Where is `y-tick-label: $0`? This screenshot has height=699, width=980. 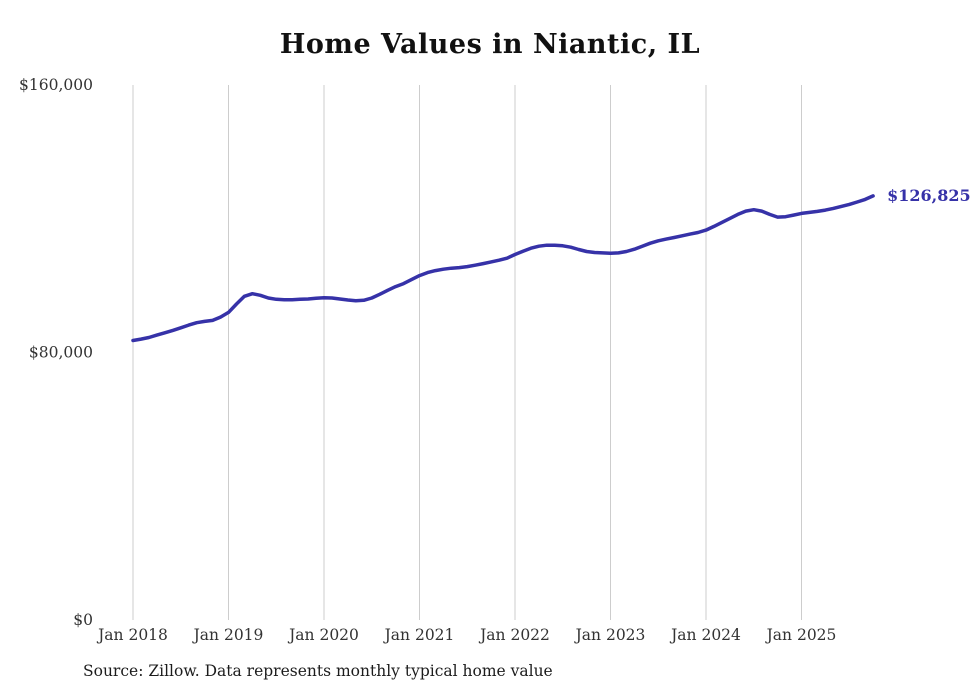
y-tick-label: $0 is located at coordinates (83, 620).